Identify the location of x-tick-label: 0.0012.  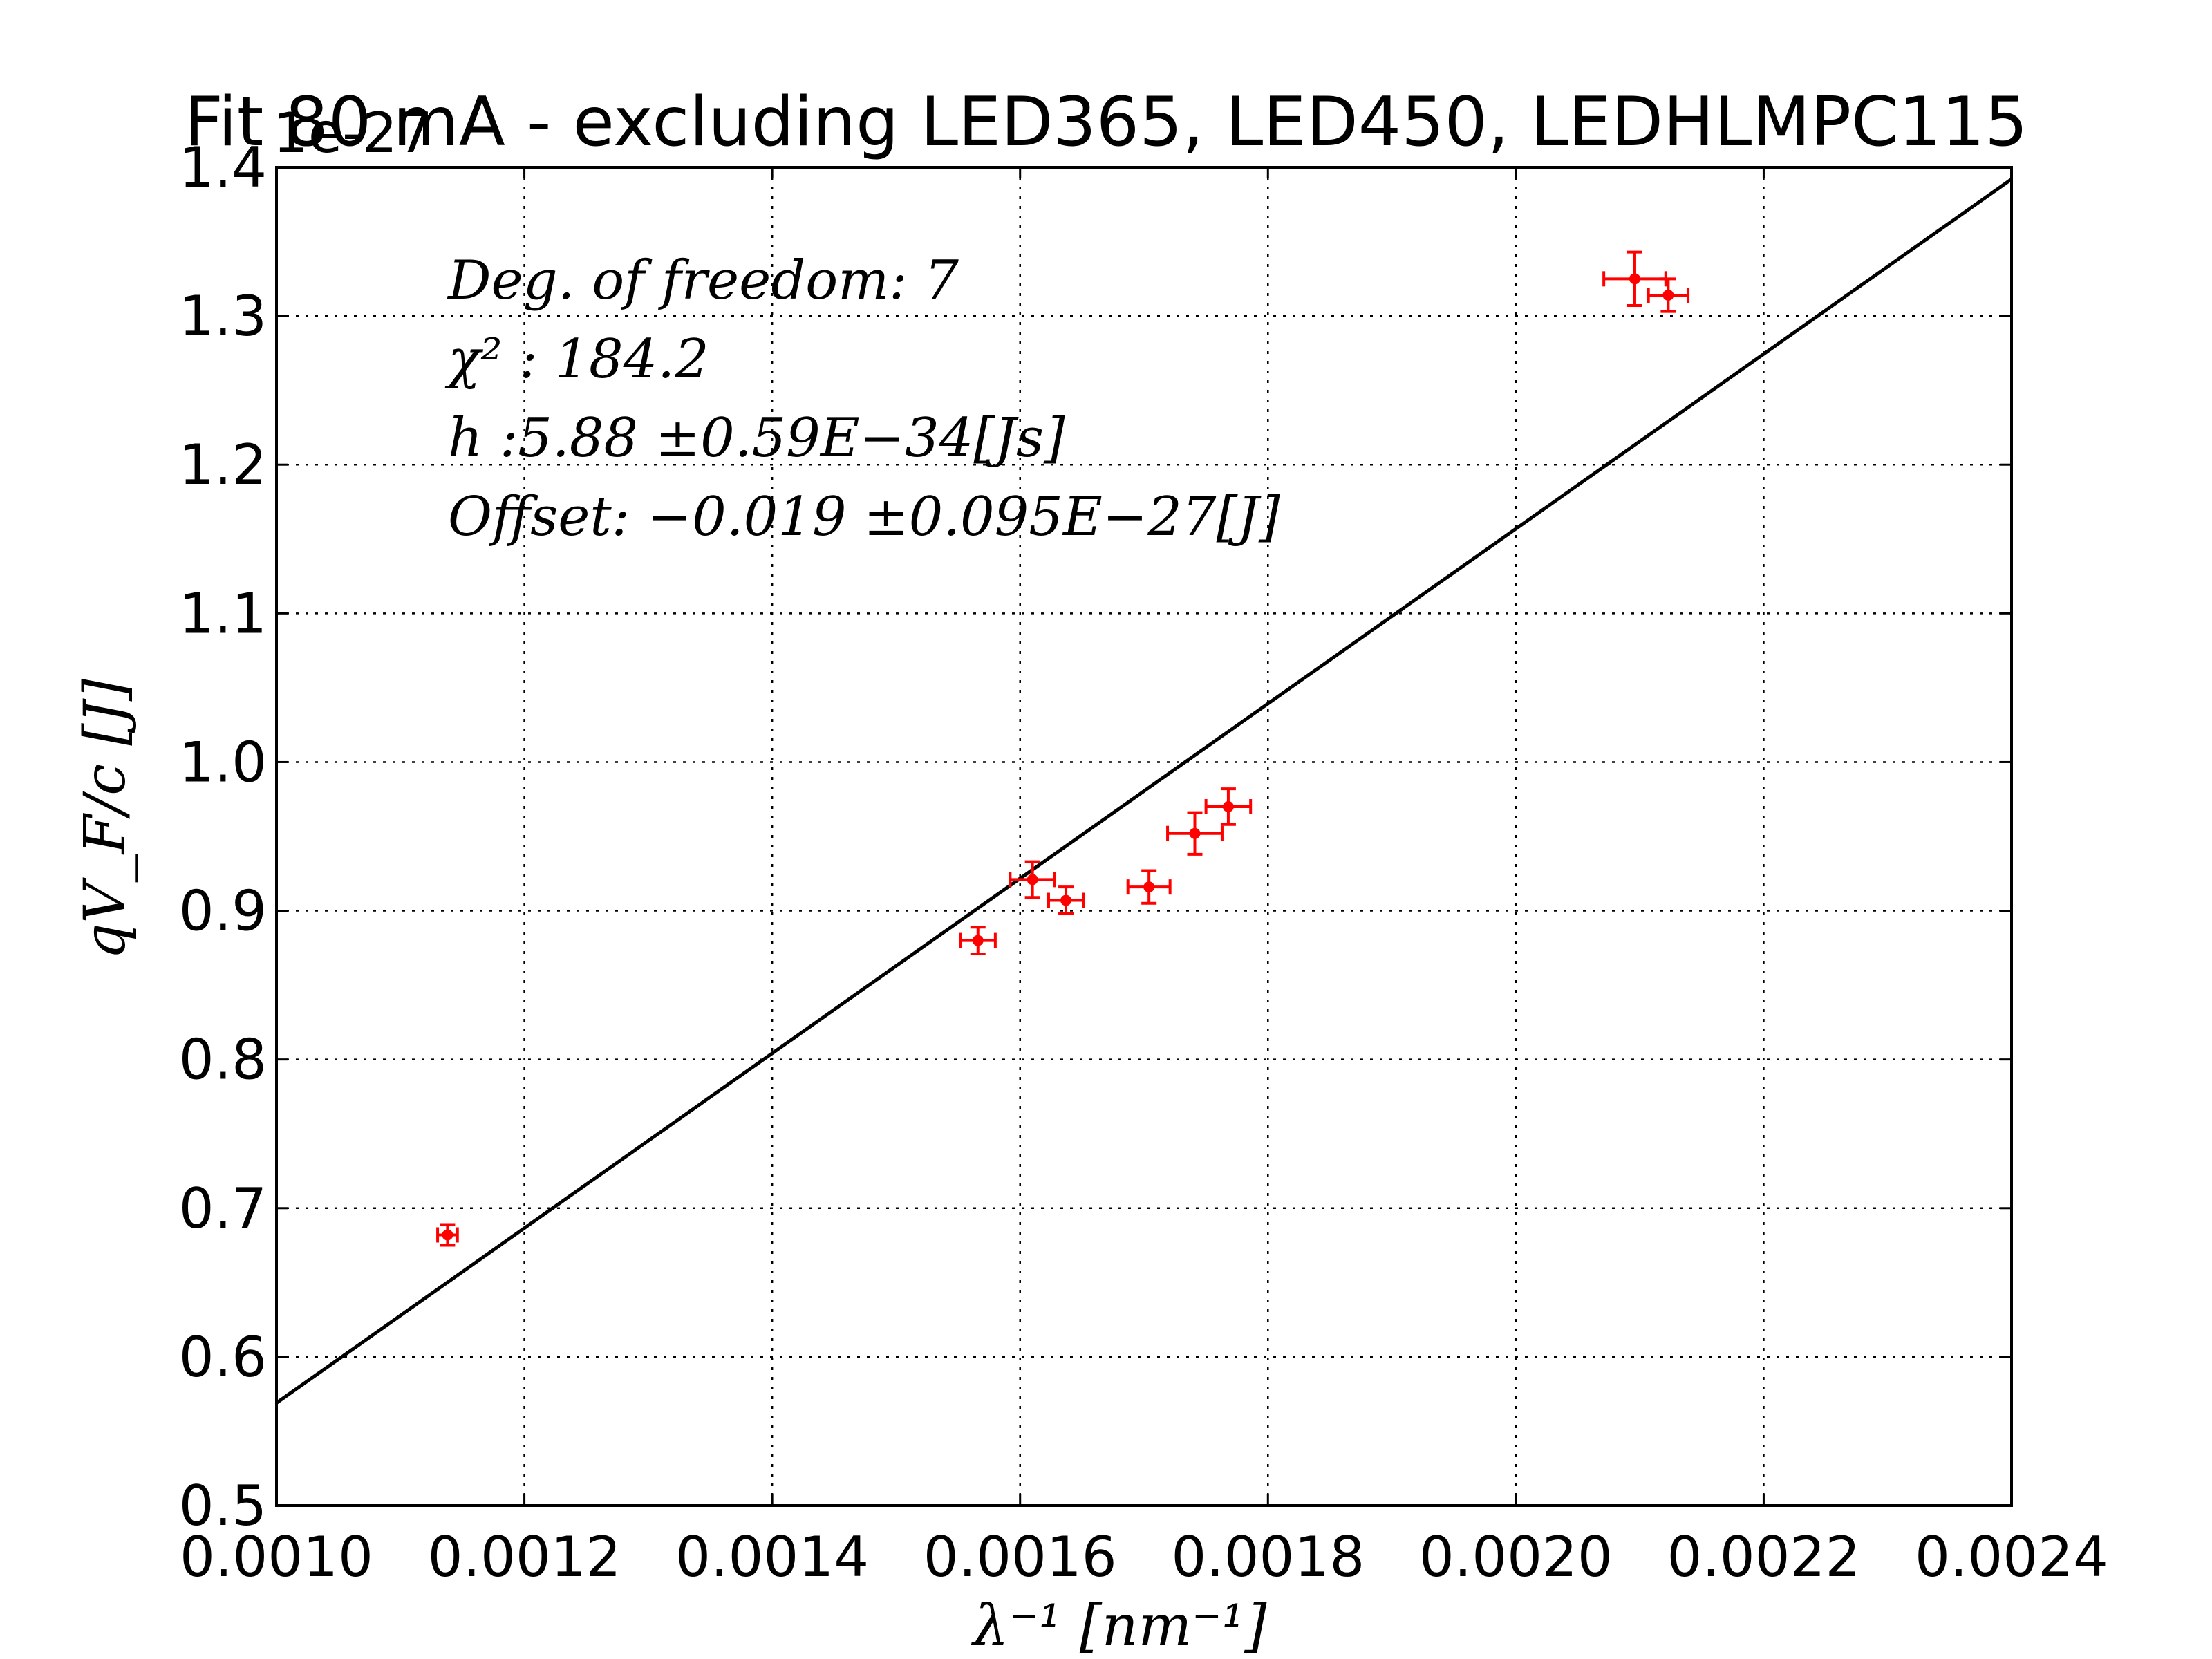
(524, 1557).